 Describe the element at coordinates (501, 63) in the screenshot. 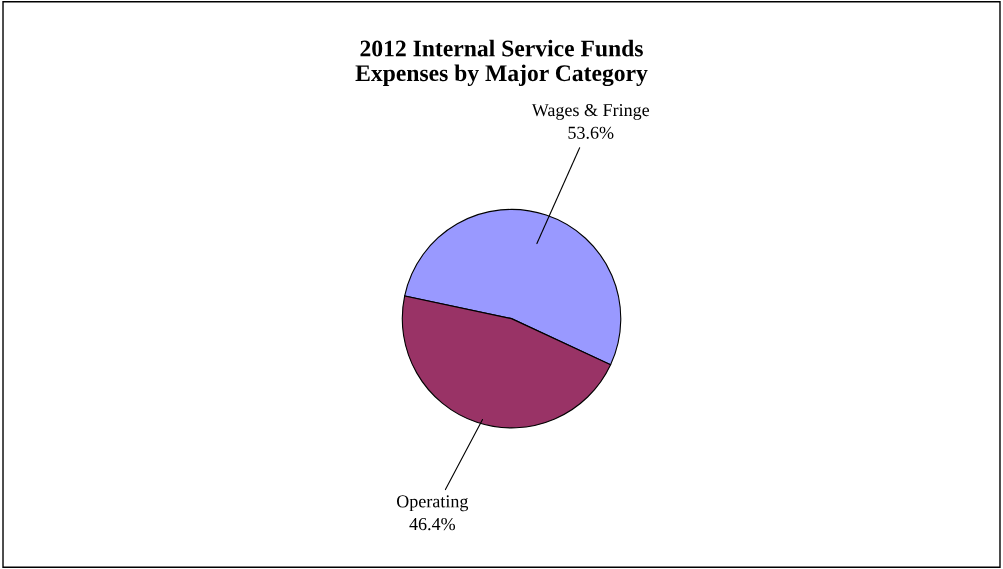

I see `chart-title: 2012 Internal Service Funds Expenses by Major Category` at that location.